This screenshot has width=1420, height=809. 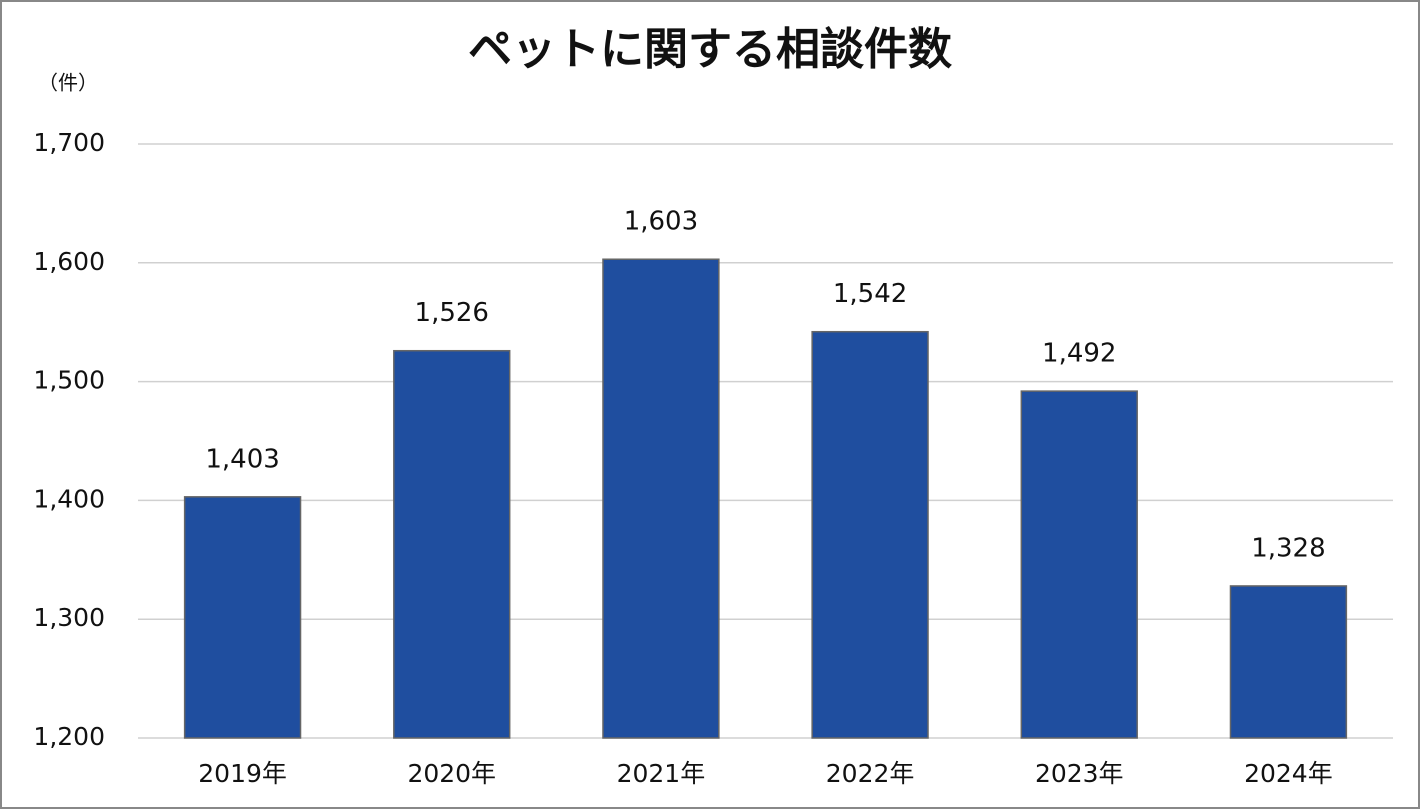 I want to click on data-label: 1,492, so click(x=1079, y=354).